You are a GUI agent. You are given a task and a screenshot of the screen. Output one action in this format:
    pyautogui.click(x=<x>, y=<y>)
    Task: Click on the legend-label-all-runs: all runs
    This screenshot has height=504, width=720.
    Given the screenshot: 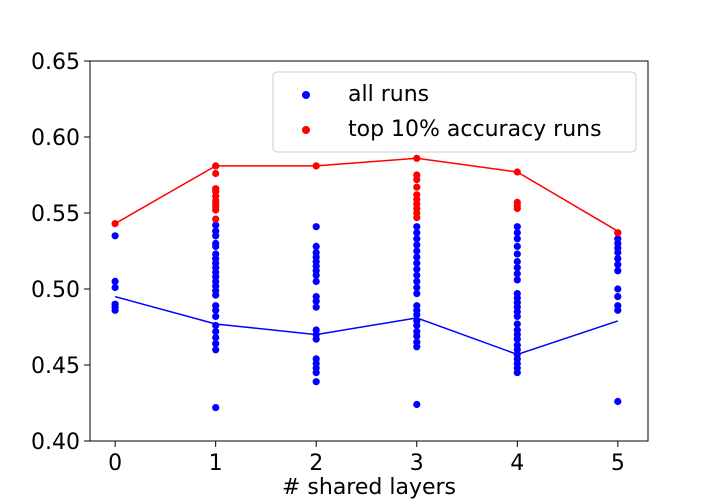 What is the action you would take?
    pyautogui.click(x=388, y=94)
    